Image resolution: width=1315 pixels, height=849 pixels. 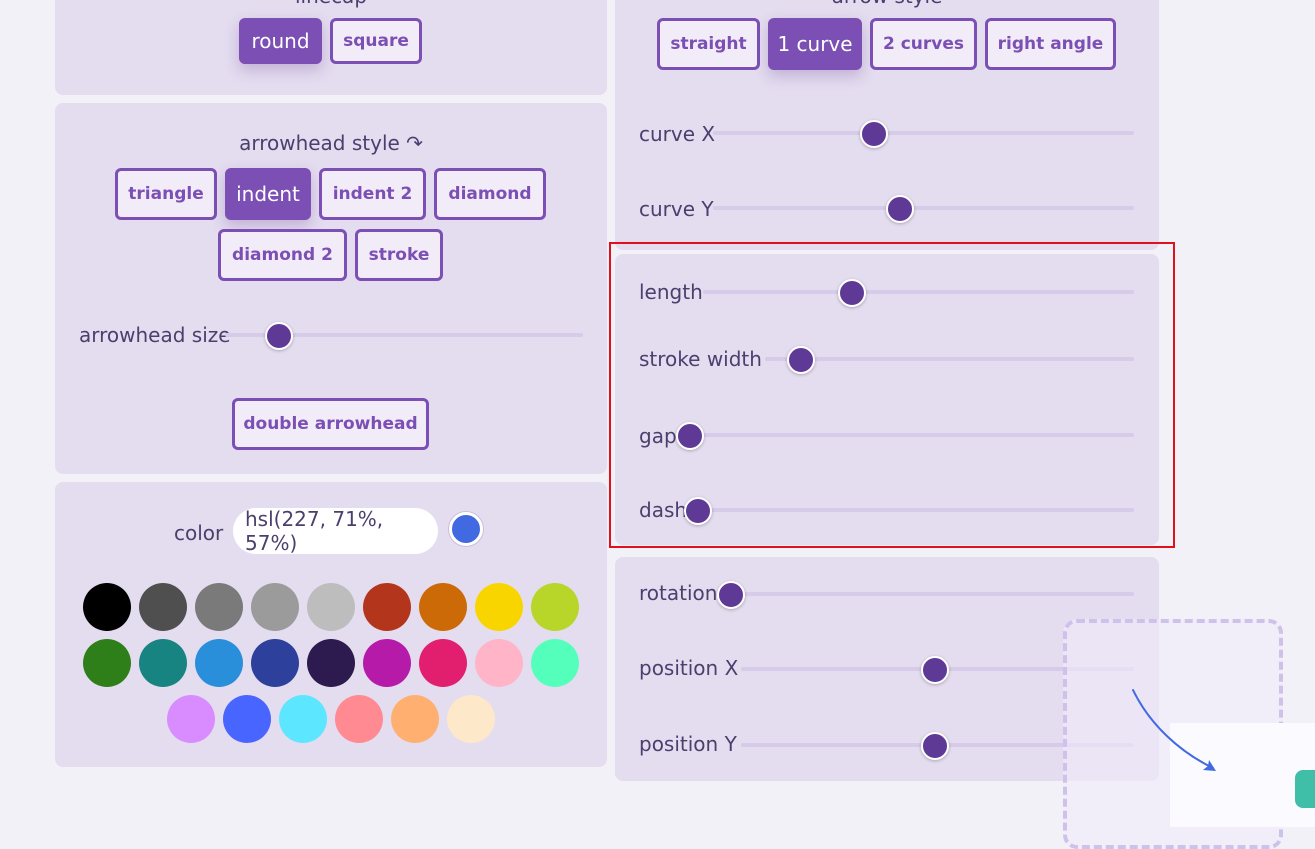 I want to click on arrow-style-2-curves-button: 2 curves, so click(x=923, y=44).